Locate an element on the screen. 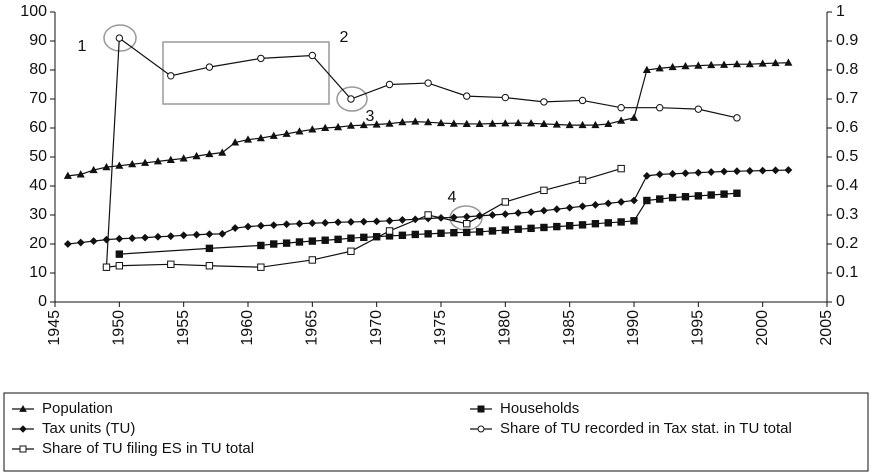 The height and width of the screenshot is (472, 873). x-tick-label: 1960 is located at coordinates (247, 328).